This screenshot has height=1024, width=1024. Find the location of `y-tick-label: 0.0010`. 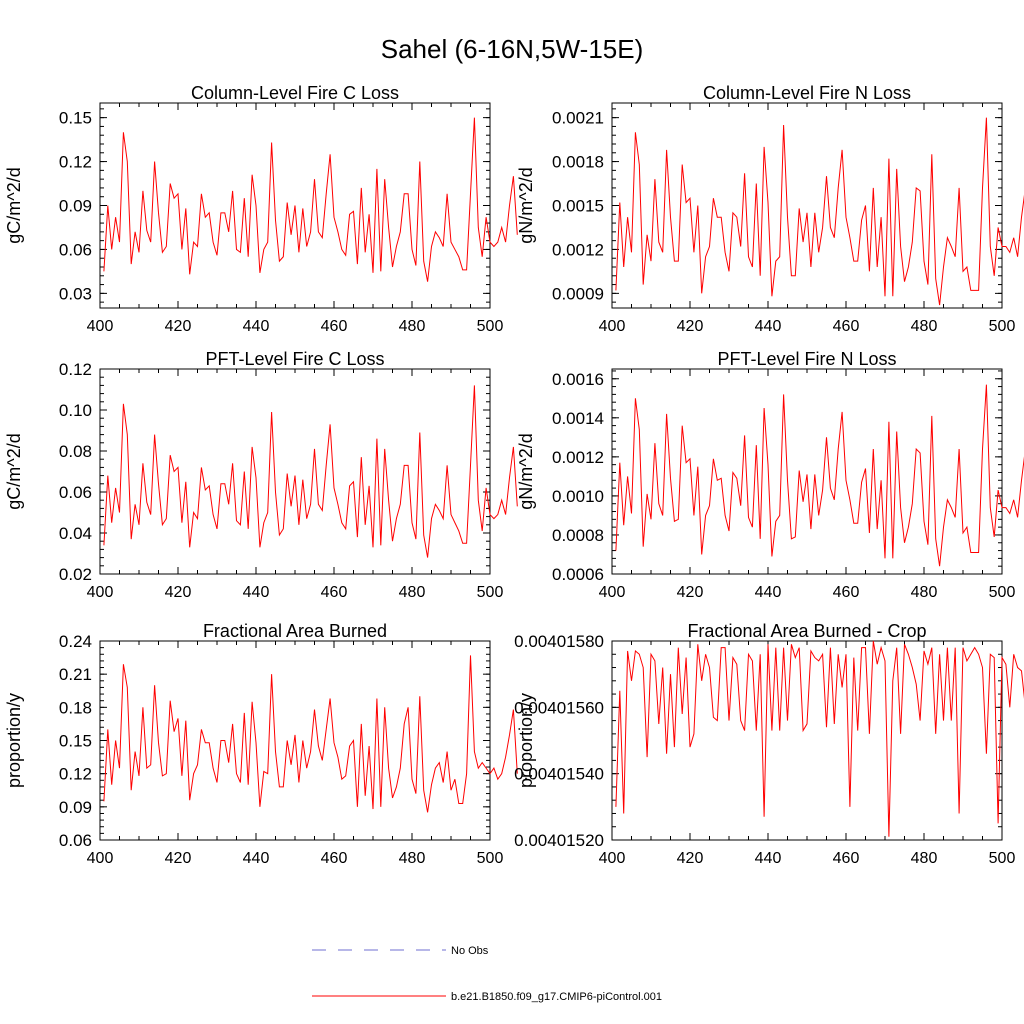

y-tick-label: 0.0010 is located at coordinates (578, 496).